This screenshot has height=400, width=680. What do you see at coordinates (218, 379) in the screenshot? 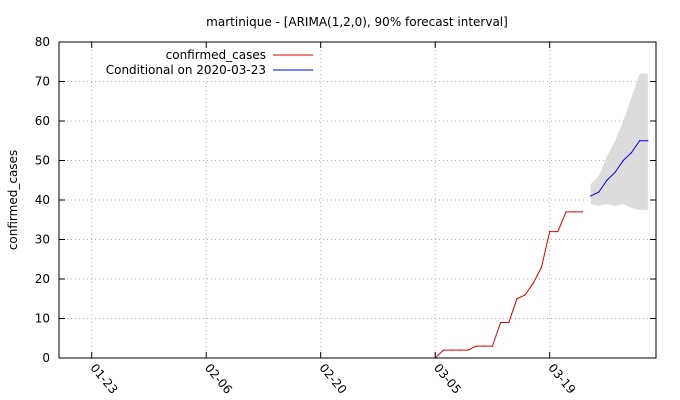
I see `x-tick-label: 02-06` at bounding box center [218, 379].